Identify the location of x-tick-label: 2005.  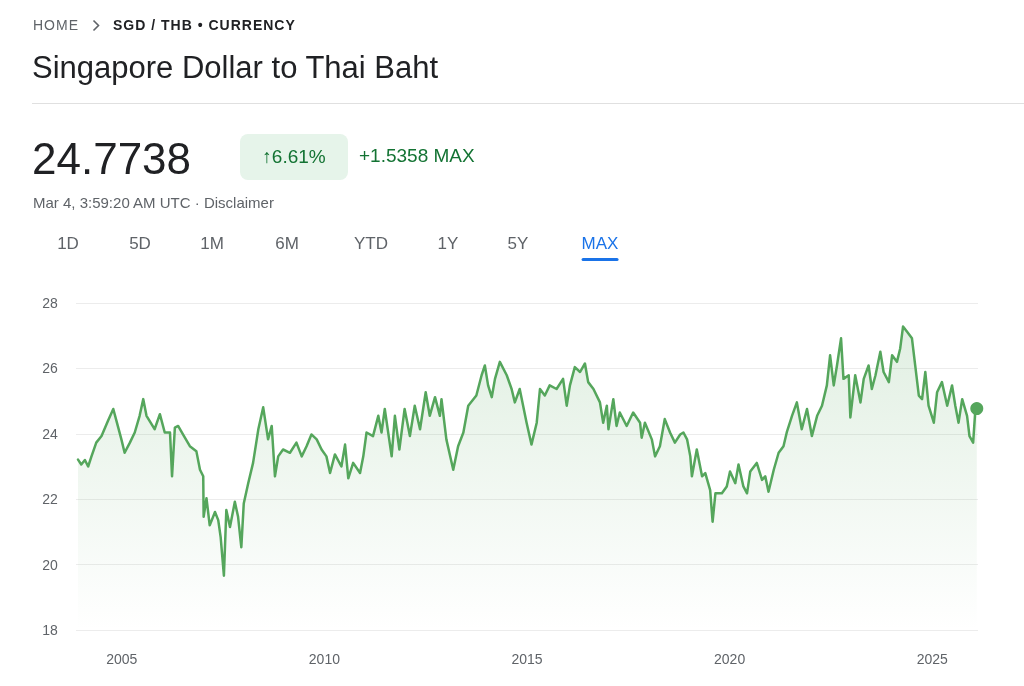
(122, 659).